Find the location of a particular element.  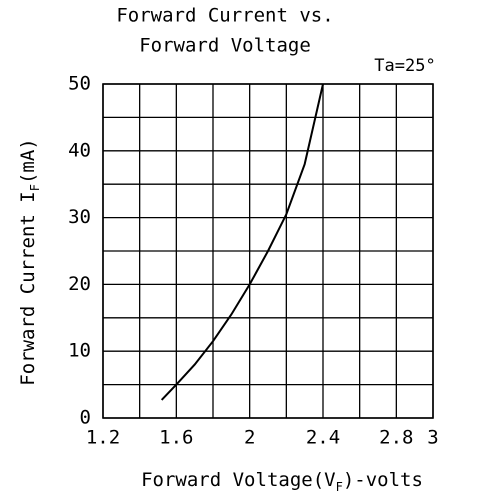

y-tick-label: 0 is located at coordinates (85, 418).